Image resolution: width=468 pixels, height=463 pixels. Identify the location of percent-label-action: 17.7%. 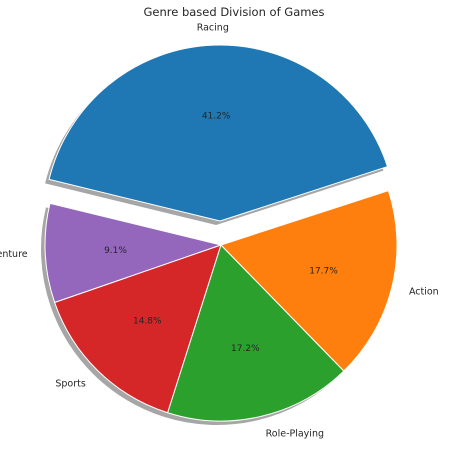
(323, 271).